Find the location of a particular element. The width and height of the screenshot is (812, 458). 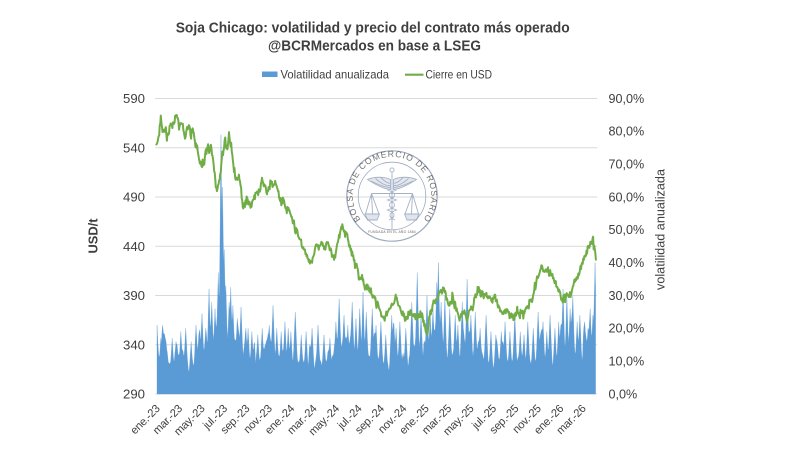

svg-text: 540 is located at coordinates (134, 147).